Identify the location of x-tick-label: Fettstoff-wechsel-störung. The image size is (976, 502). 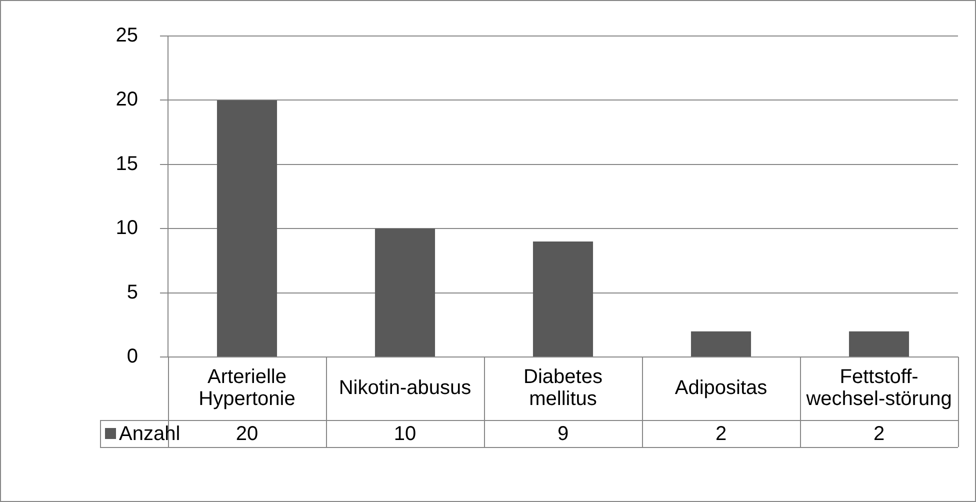
(878, 388).